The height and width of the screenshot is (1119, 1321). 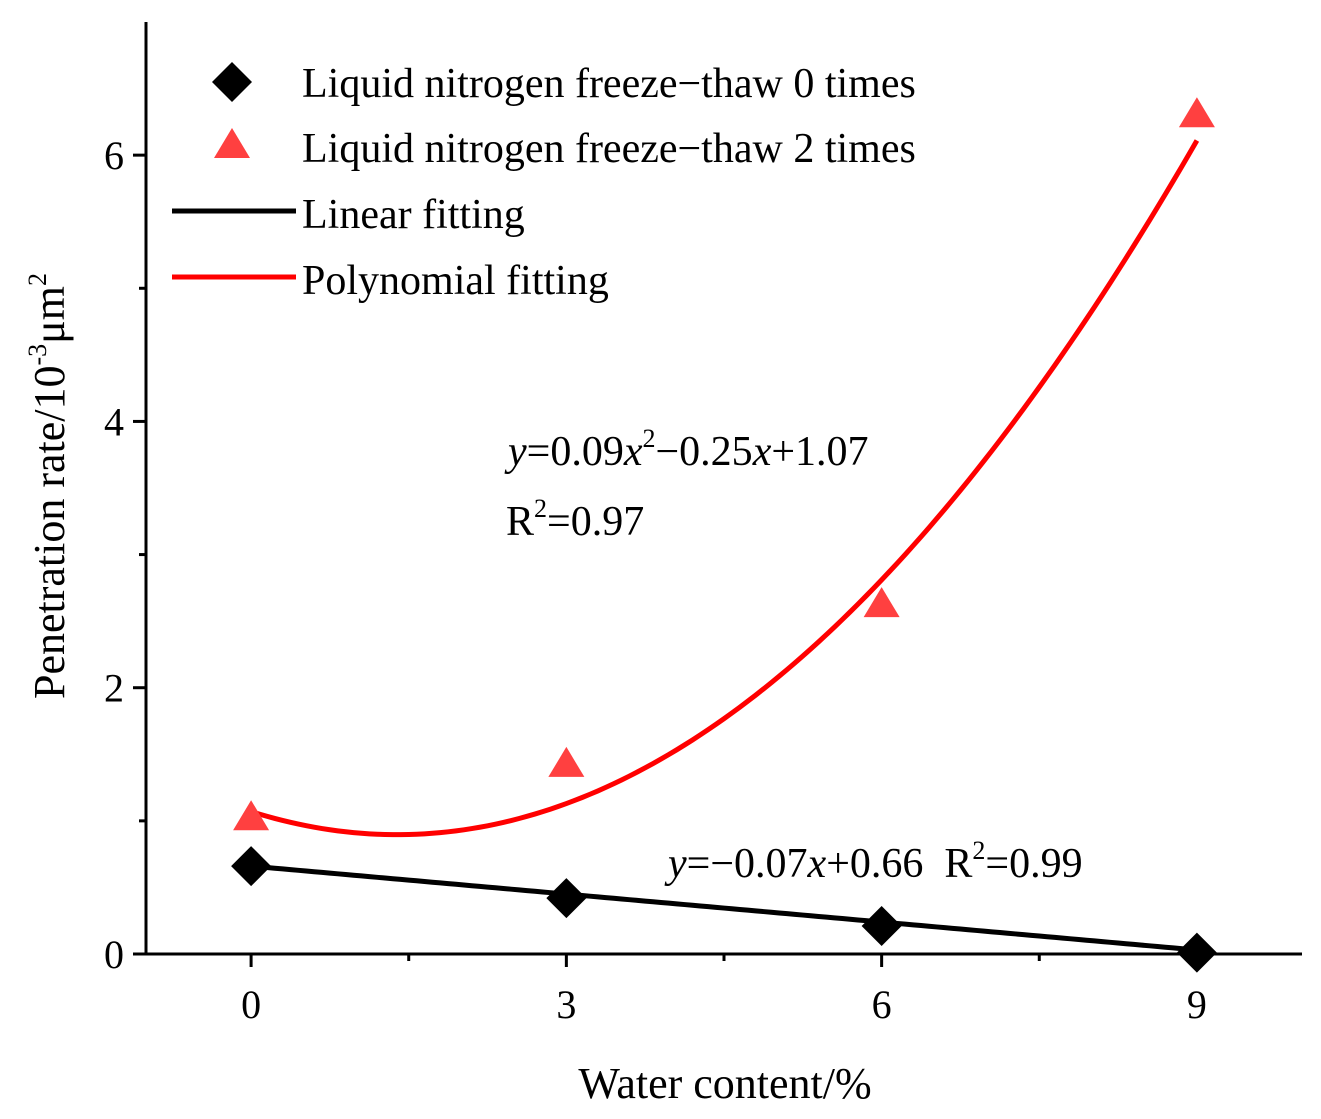 What do you see at coordinates (232, 82) in the screenshot?
I see `legend-diamond-icon` at bounding box center [232, 82].